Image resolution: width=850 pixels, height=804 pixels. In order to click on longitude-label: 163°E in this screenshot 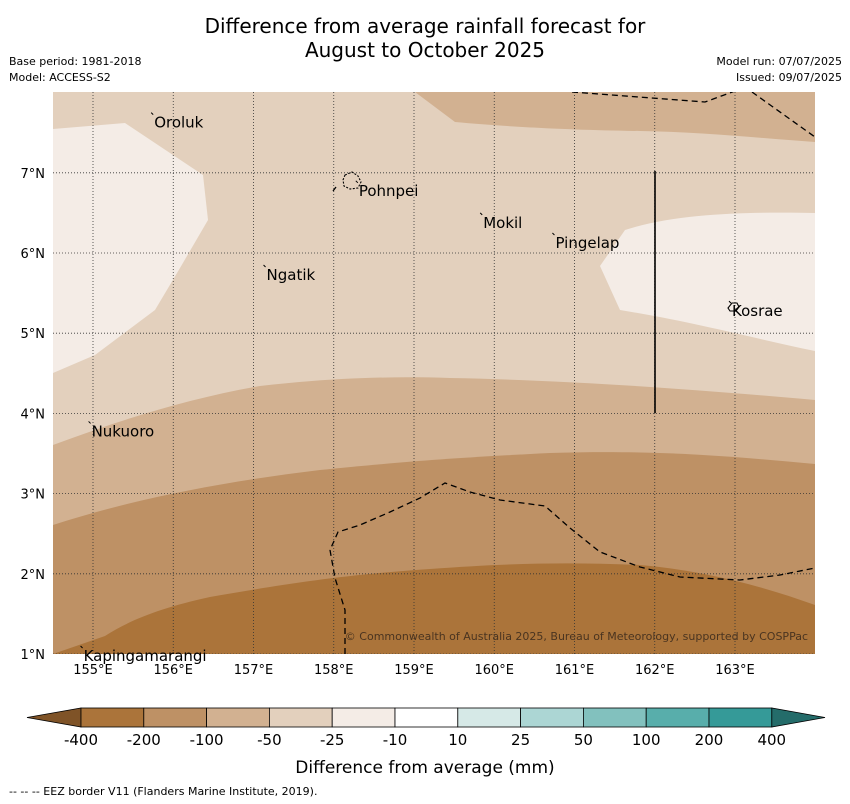, I will do `click(735, 670)`.